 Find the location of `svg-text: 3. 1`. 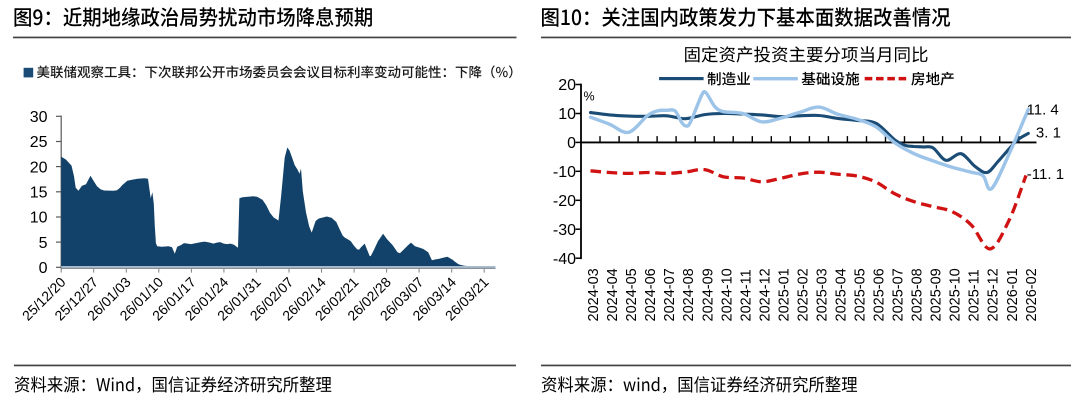

svg-text: 3. 1 is located at coordinates (1048, 132).